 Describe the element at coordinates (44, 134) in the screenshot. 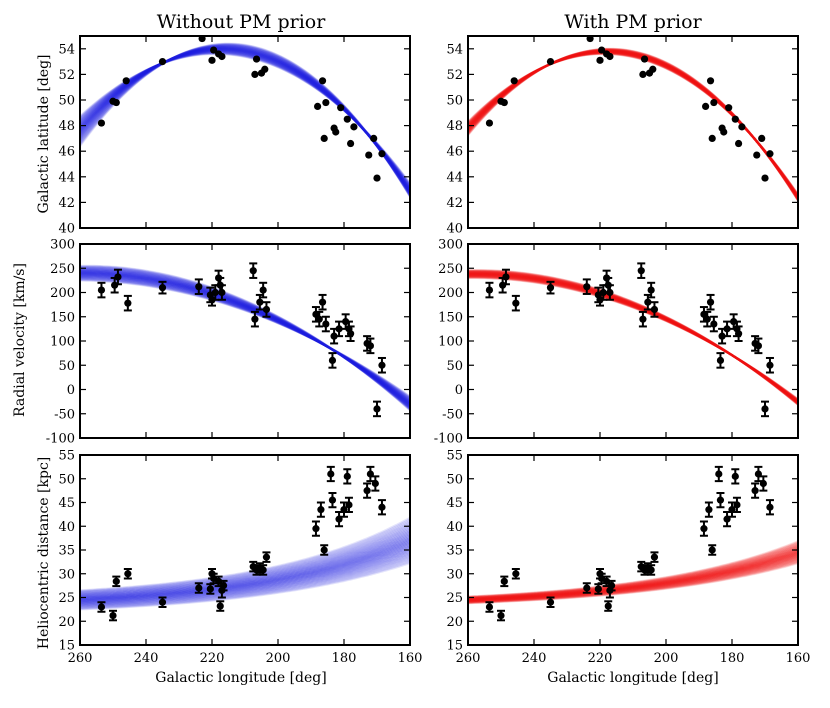

I see `y-axis-label-latitude: Galactic latitude [deg]` at that location.